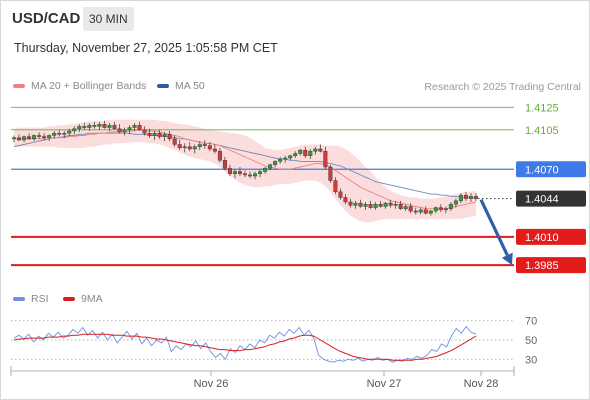 This screenshot has height=400, width=590. Describe the element at coordinates (494, 227) in the screenshot. I see `projection-arrow-shaft` at that location.